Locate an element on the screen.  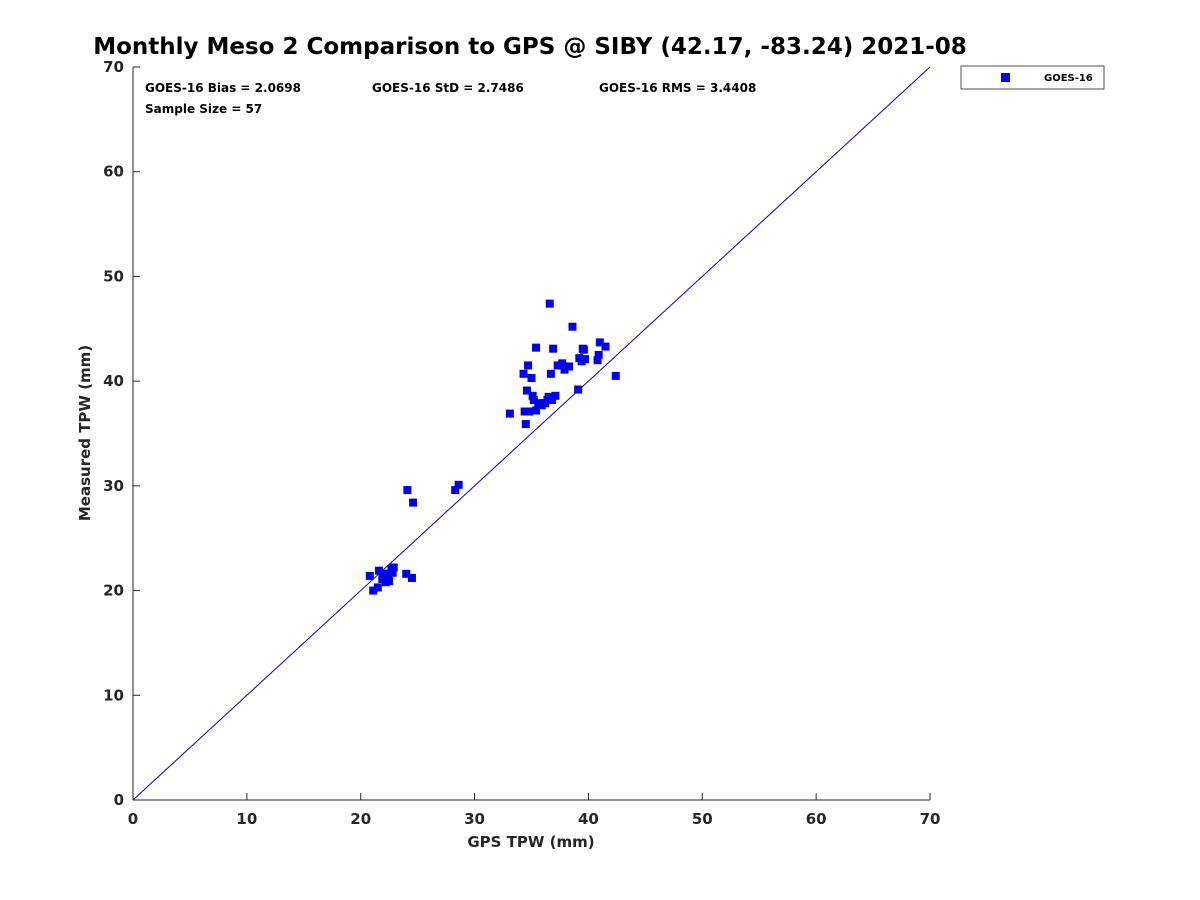
x-axis-label: GPS TPW (mm) is located at coordinates (530, 842).